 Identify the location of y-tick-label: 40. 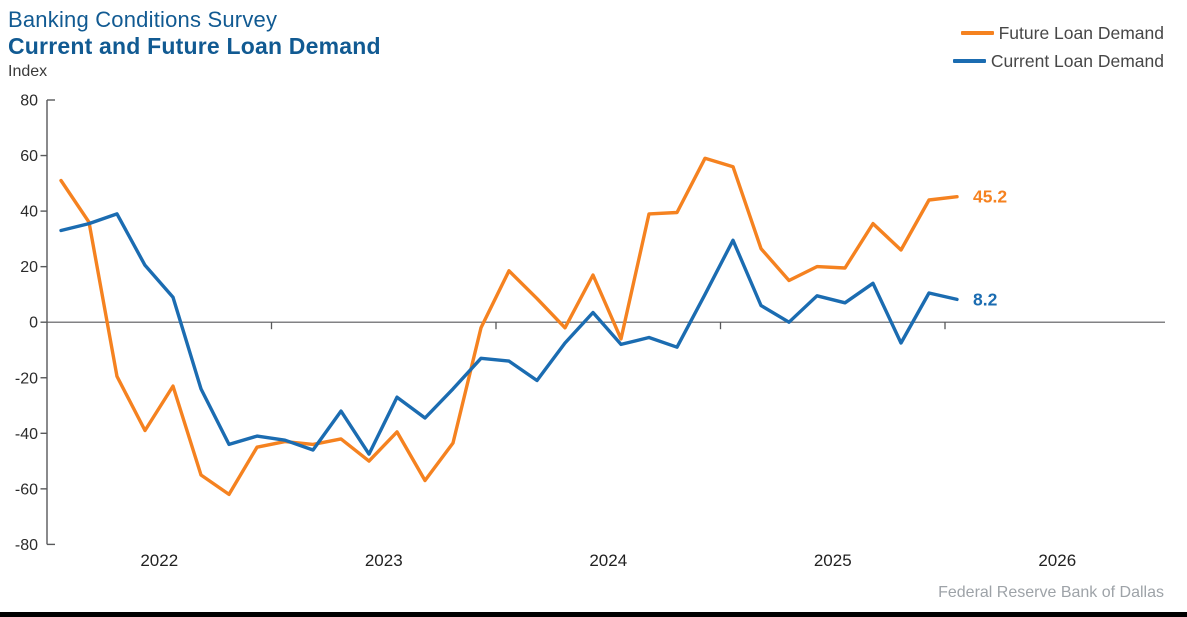
(29, 212).